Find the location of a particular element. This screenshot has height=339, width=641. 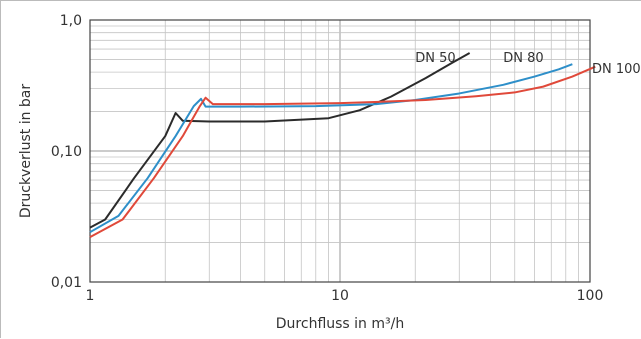

y-axis-title: Druckverlust in bar is located at coordinates (26, 151).